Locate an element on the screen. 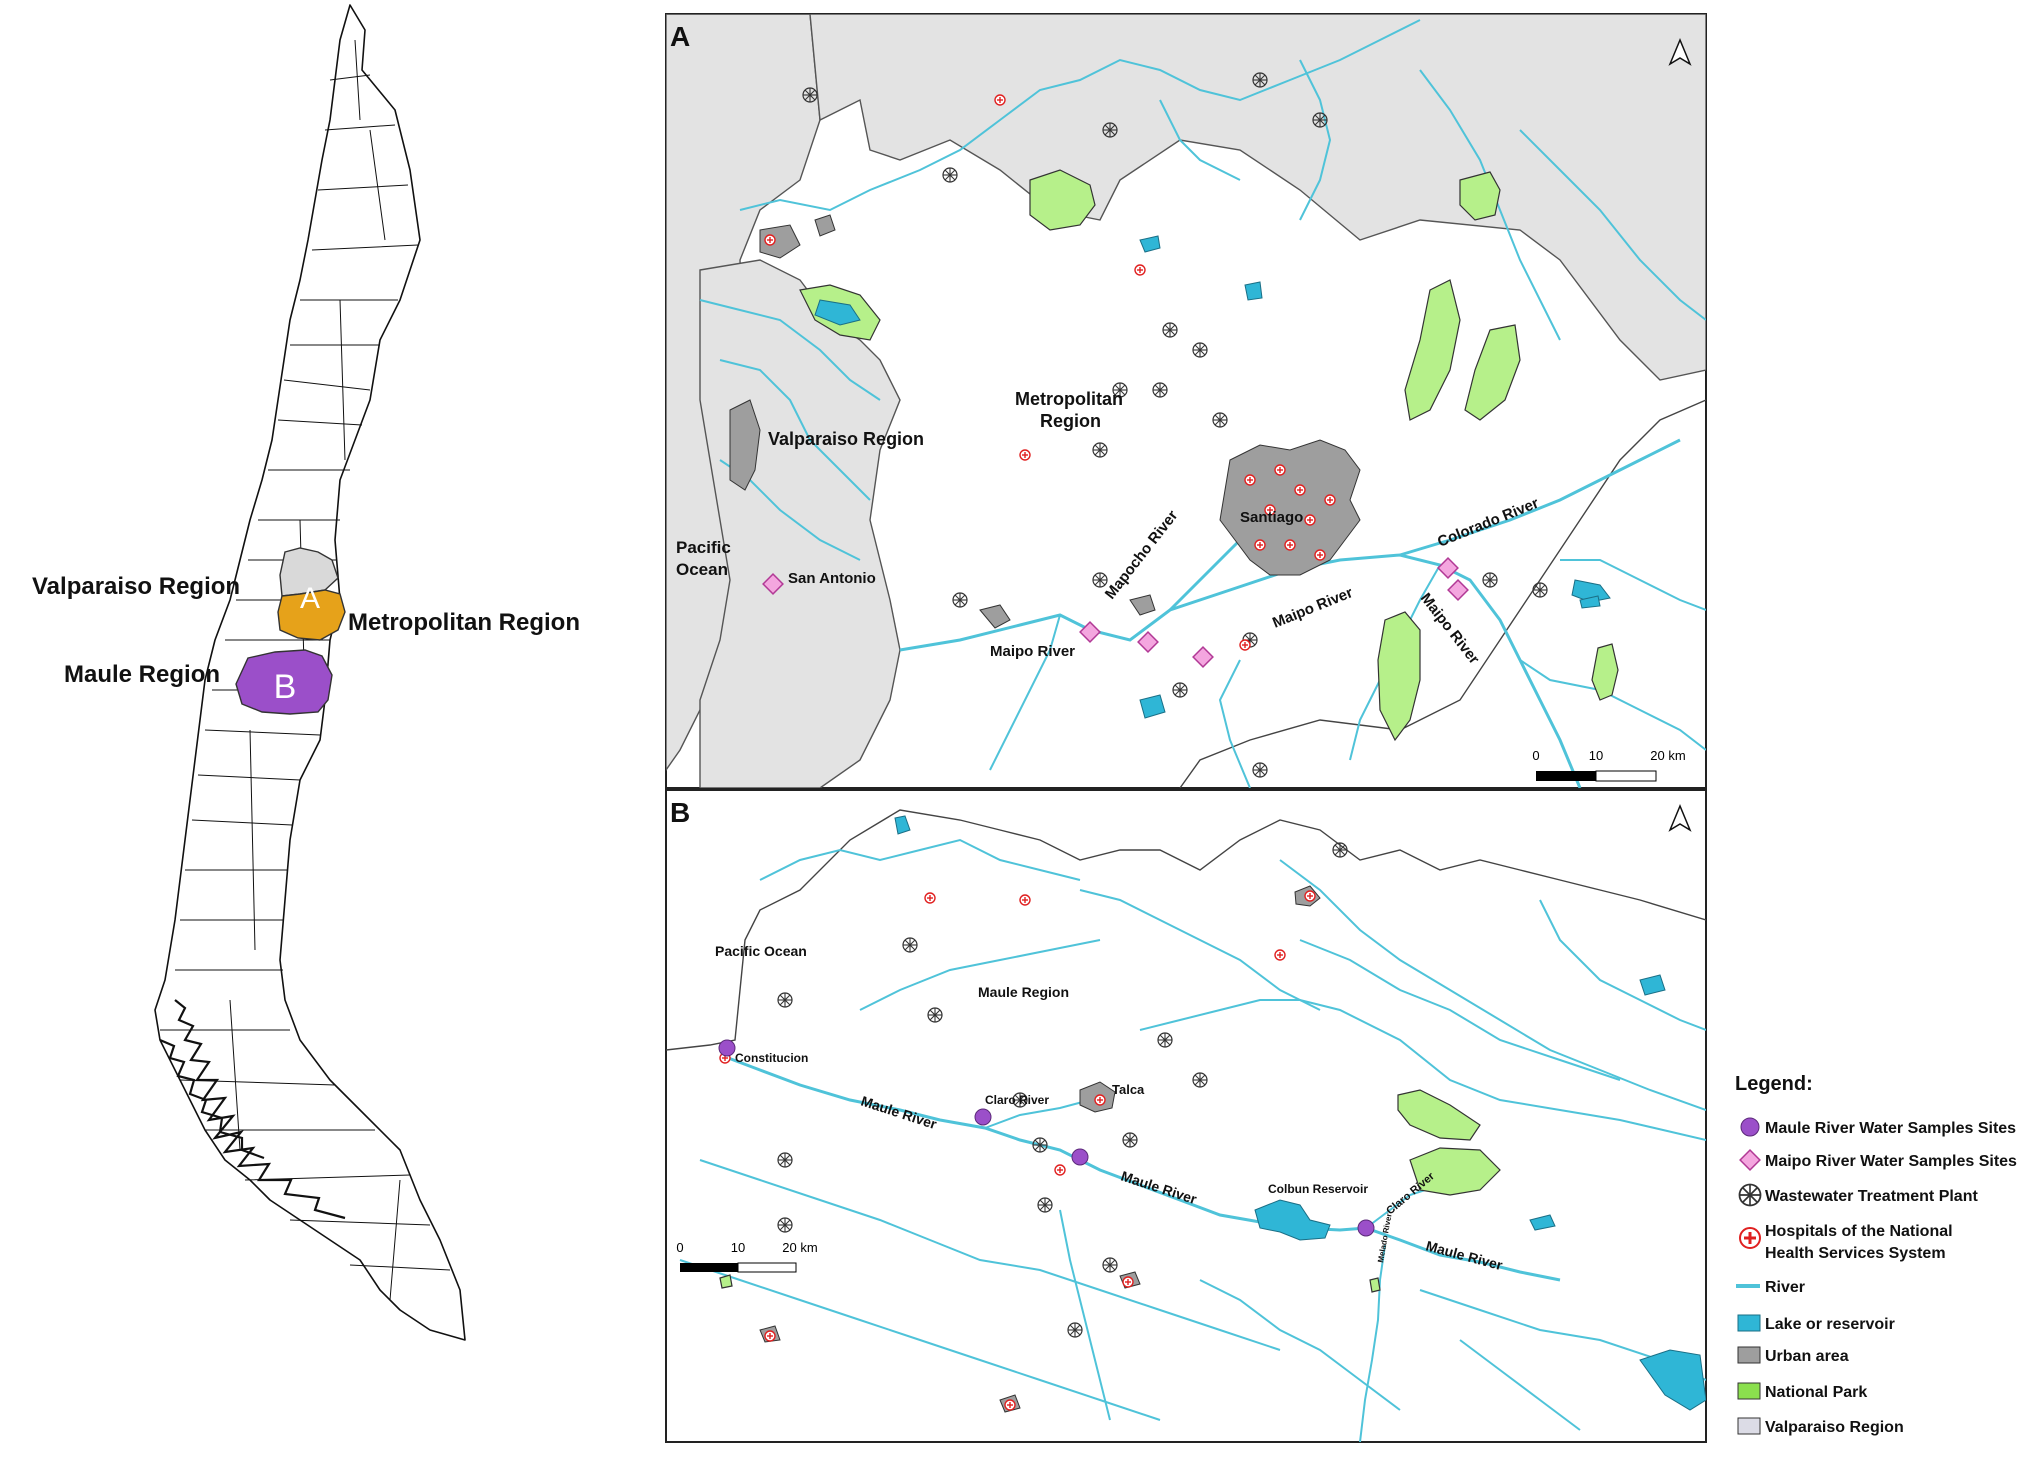 Image resolution: width=2033 pixels, height=1463 pixels. santiago-urban-area is located at coordinates (1290, 507).